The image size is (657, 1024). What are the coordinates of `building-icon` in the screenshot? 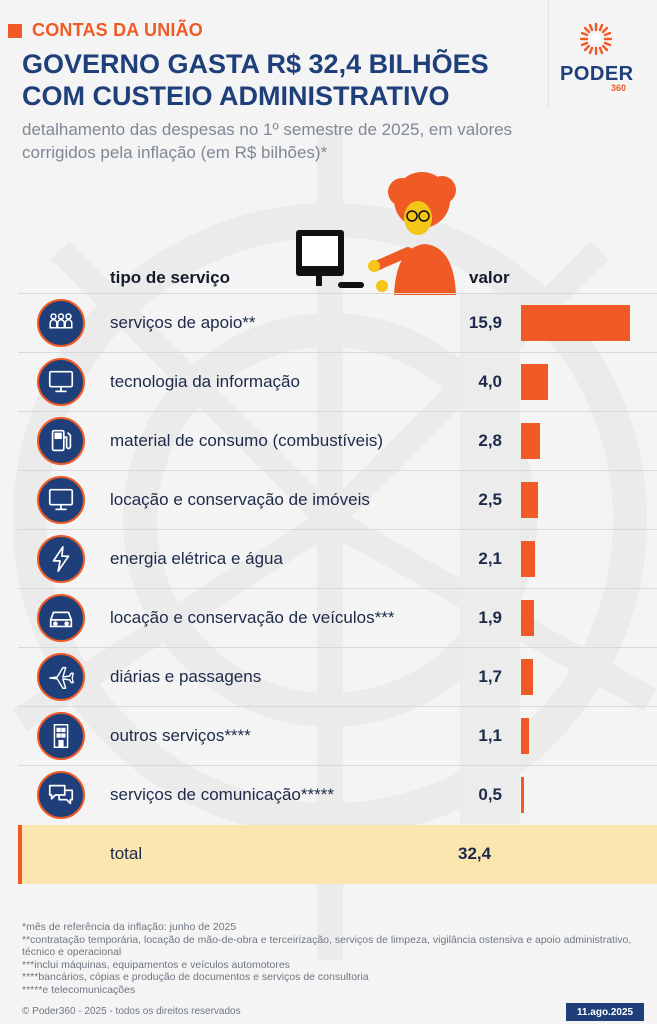 It's located at (61, 736).